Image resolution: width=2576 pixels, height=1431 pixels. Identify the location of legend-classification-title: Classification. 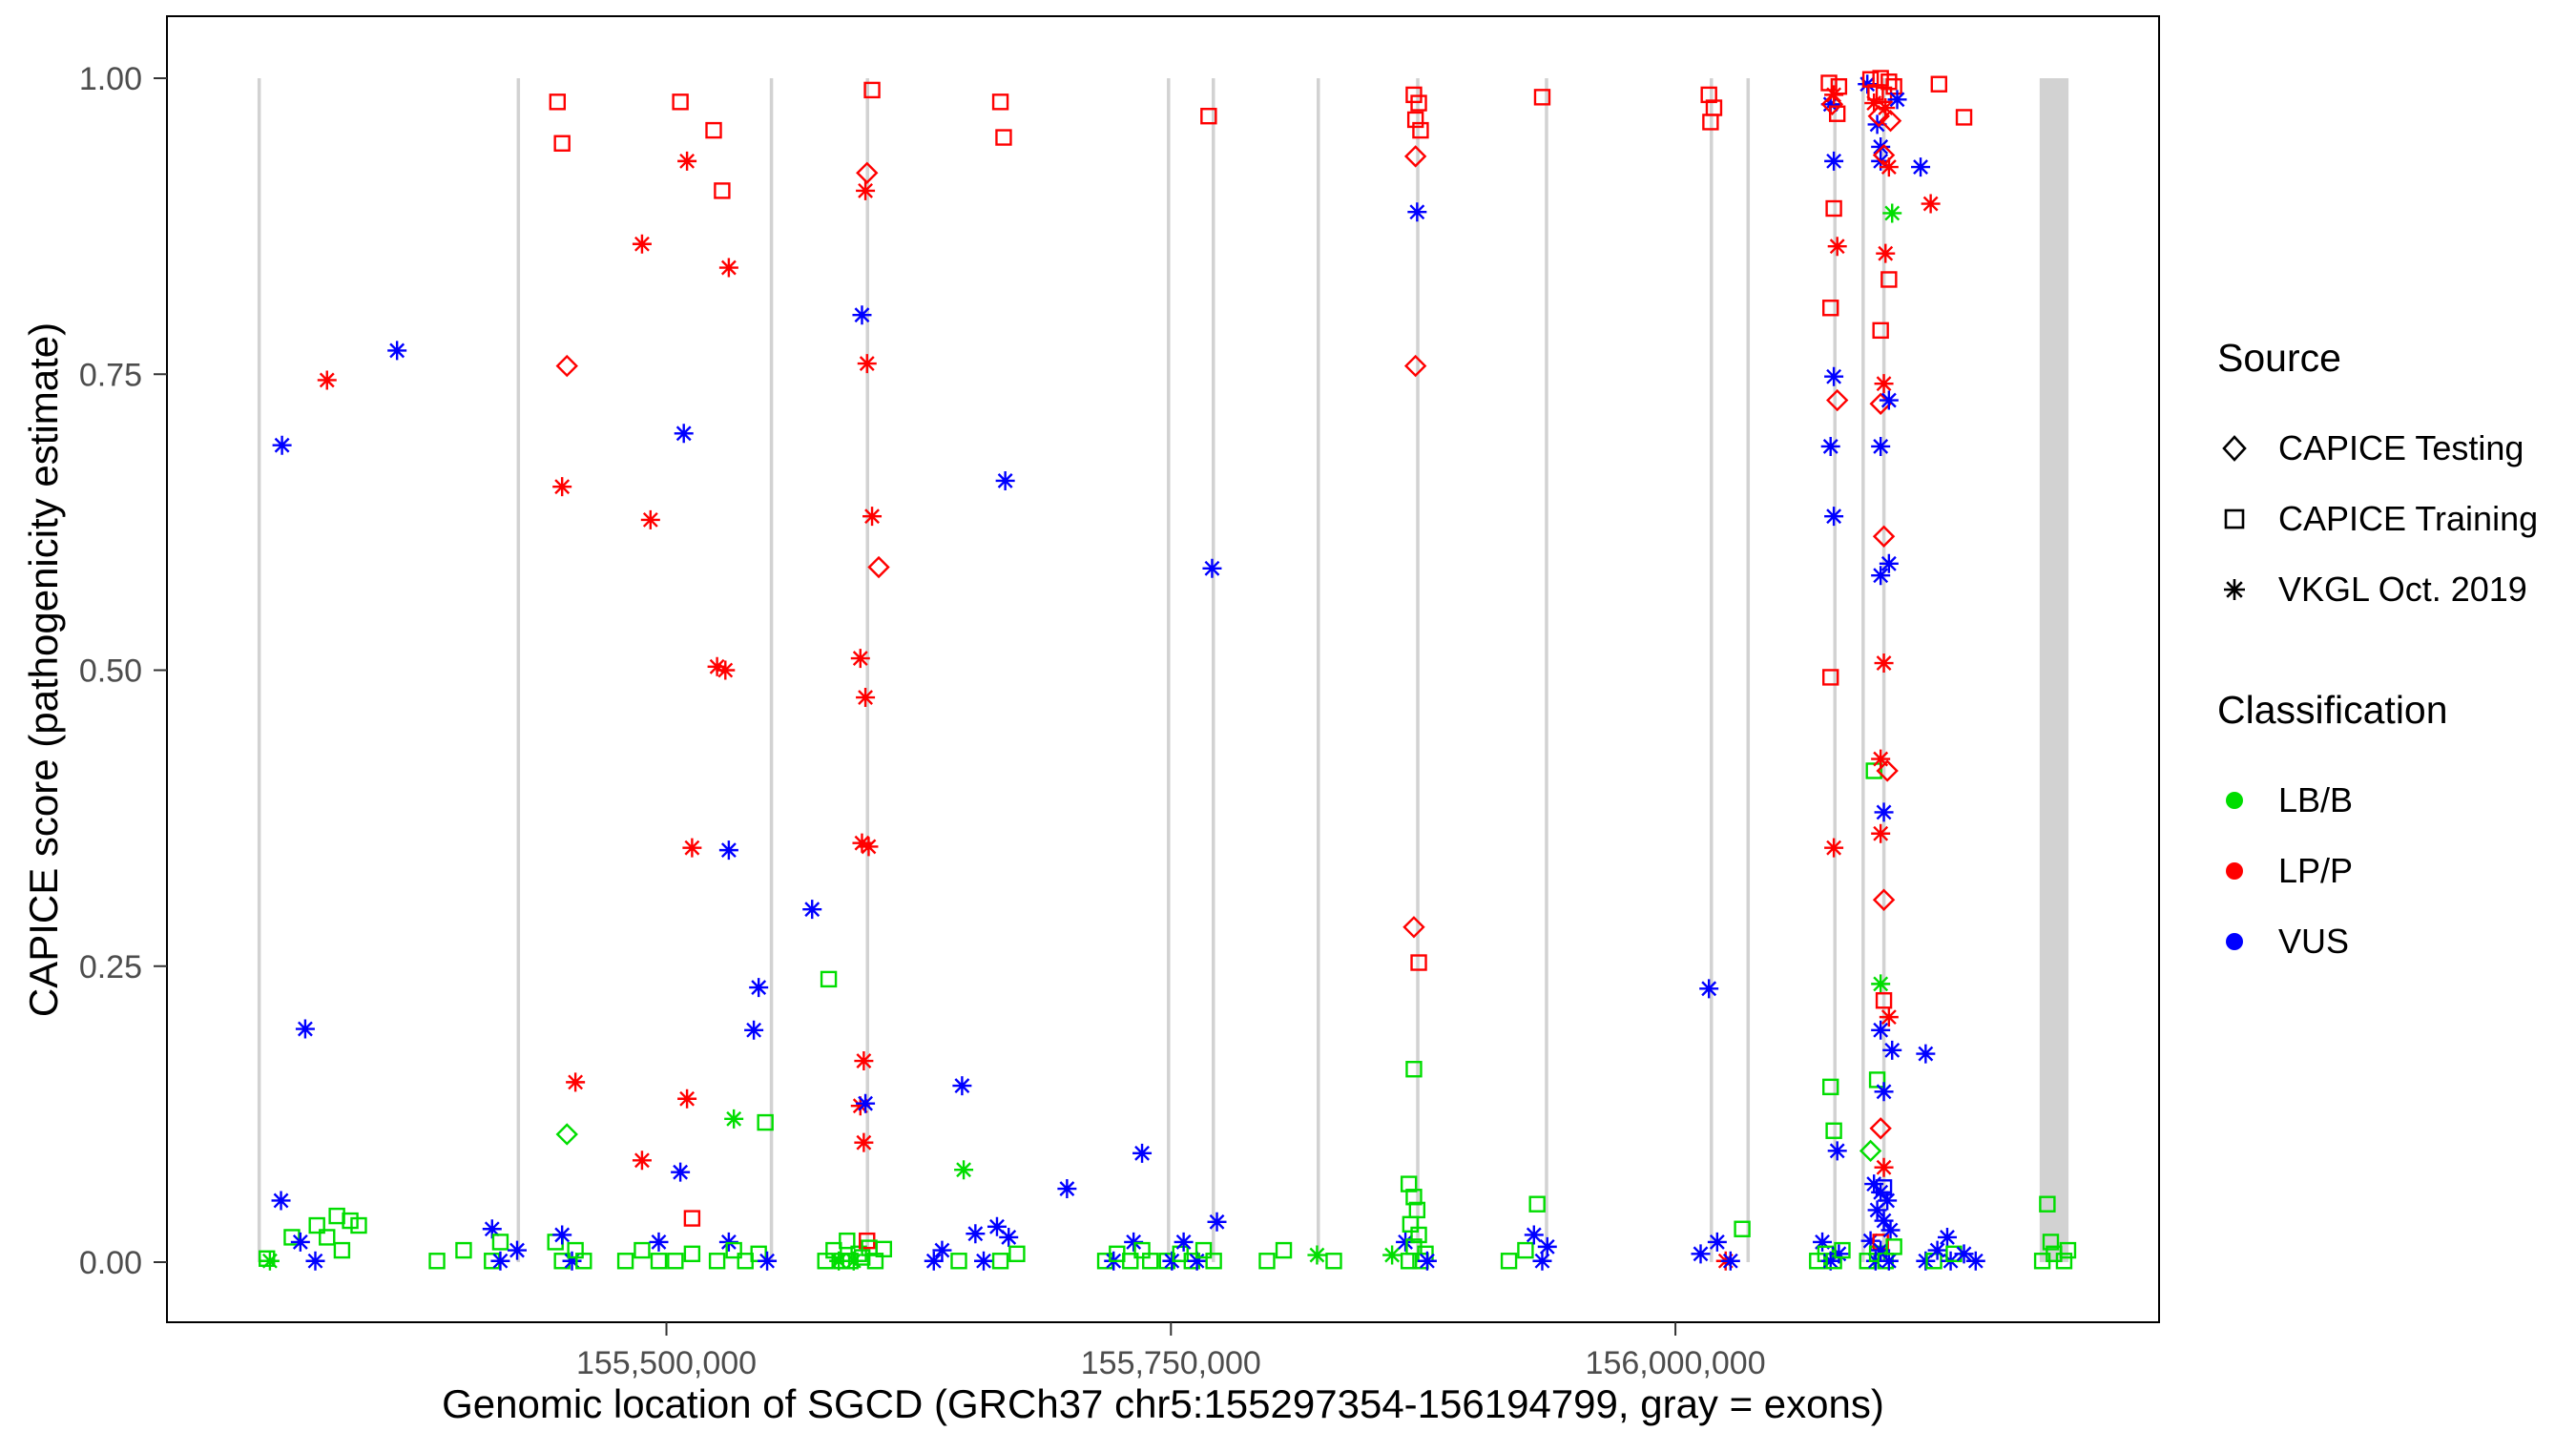
(2332, 710).